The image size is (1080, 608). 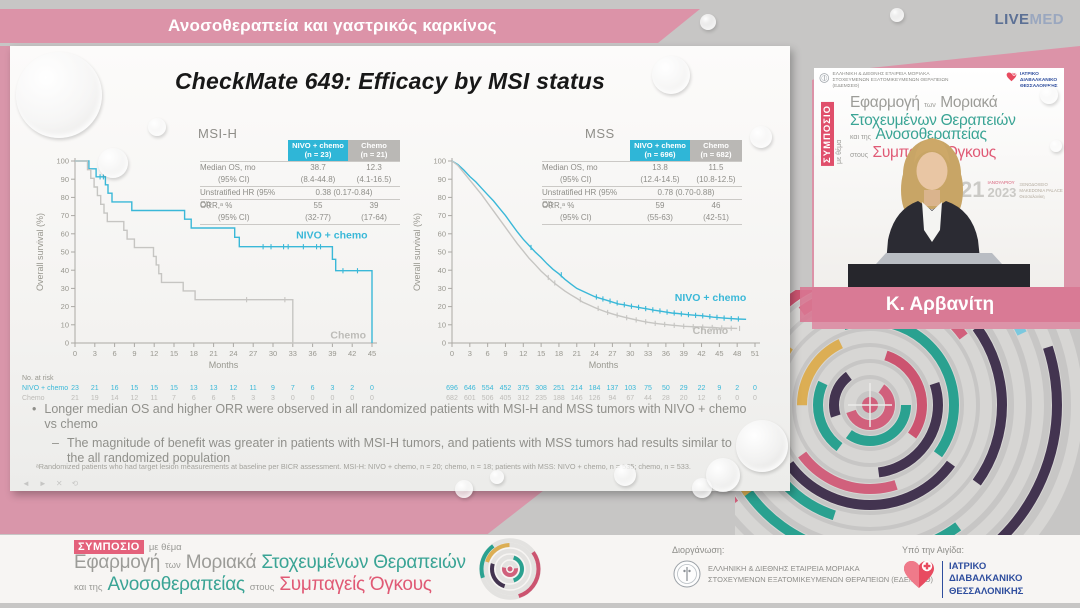 I want to click on org-label: Διοργάνωση:, so click(x=698, y=550).